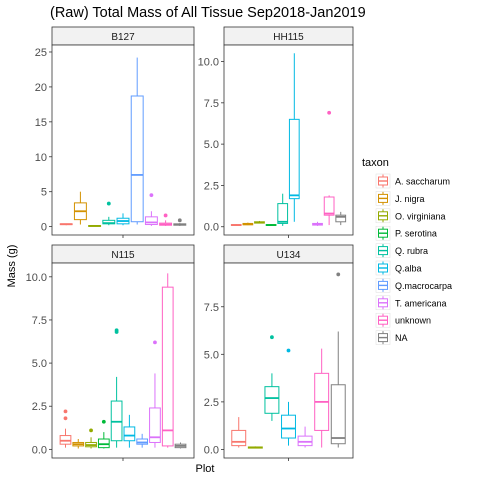 The width and height of the screenshot is (480, 480). Describe the element at coordinates (423, 286) in the screenshot. I see `legend-label: Q.macrocarpa` at that location.